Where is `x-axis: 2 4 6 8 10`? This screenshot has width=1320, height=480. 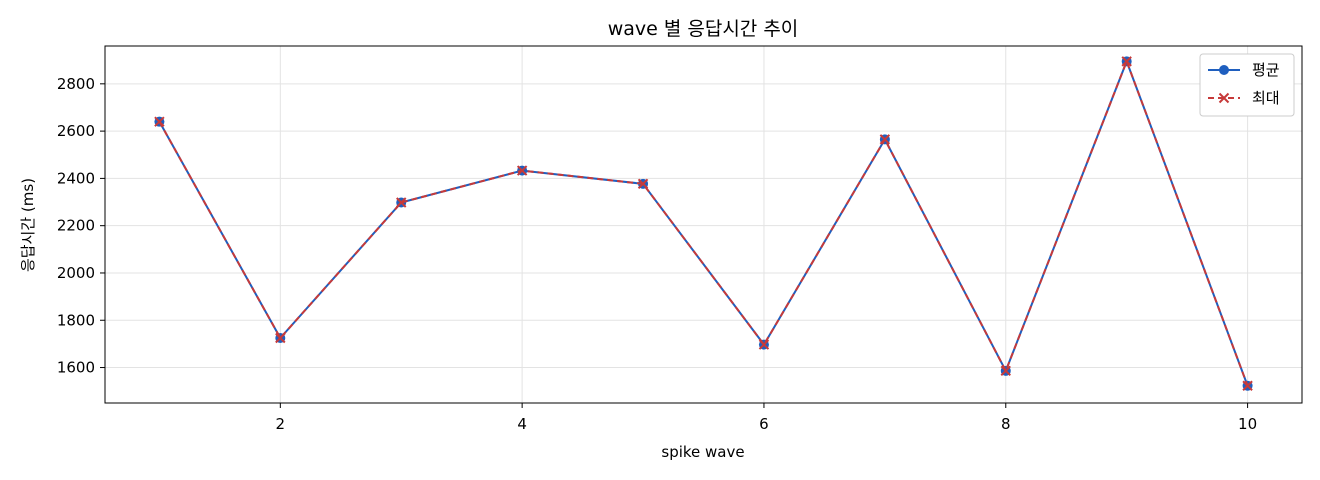
x-axis: 2 4 6 8 10 is located at coordinates (766, 418).